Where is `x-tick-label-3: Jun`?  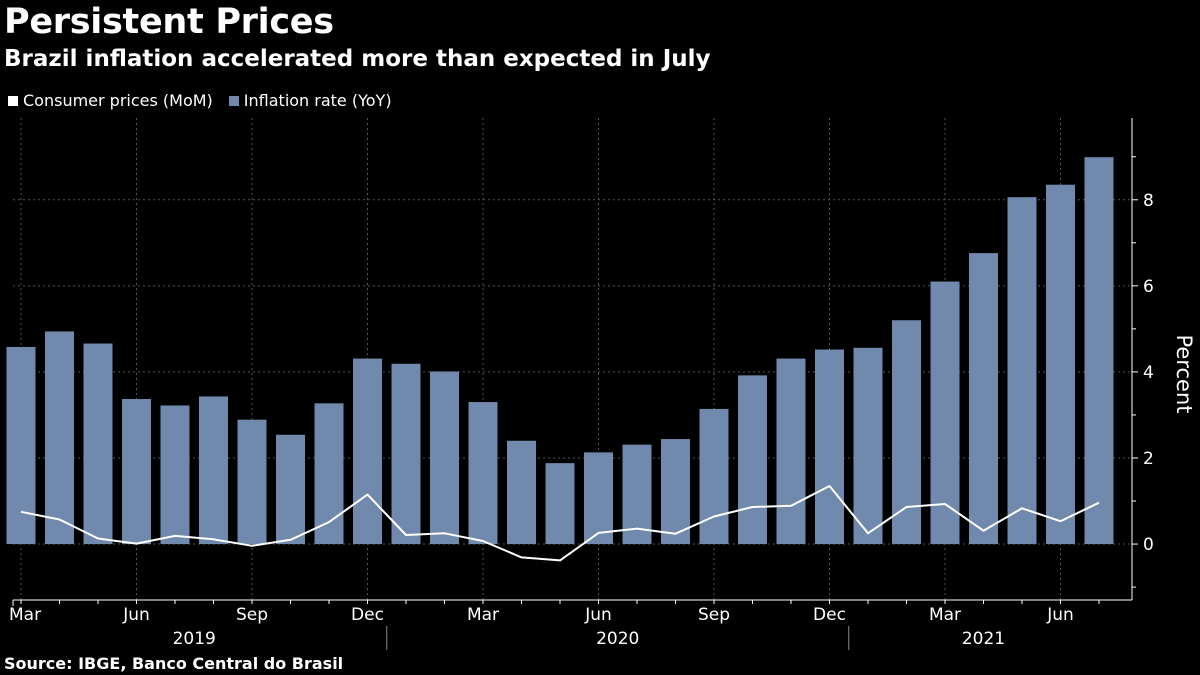
x-tick-label-3: Jun is located at coordinates (136, 615).